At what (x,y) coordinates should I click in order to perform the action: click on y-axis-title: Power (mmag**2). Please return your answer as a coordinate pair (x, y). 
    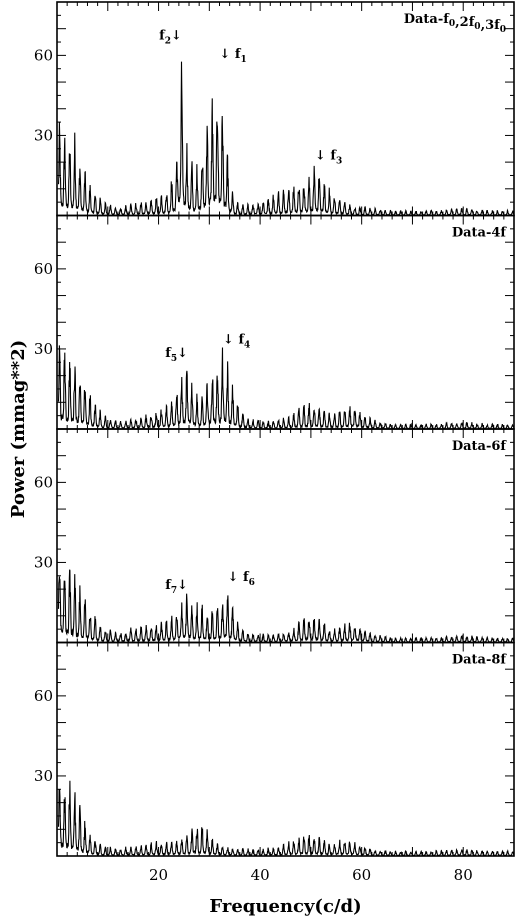
    Looking at the image, I should click on (18, 429).